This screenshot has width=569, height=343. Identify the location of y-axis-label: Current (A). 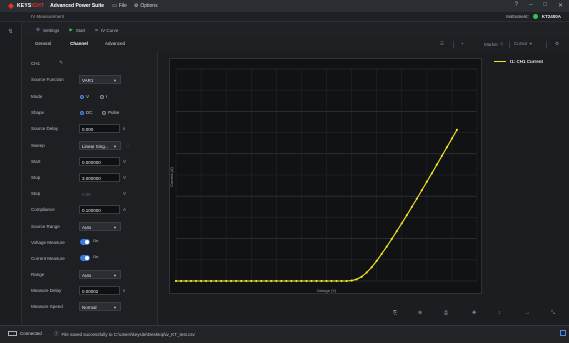
(172, 176).